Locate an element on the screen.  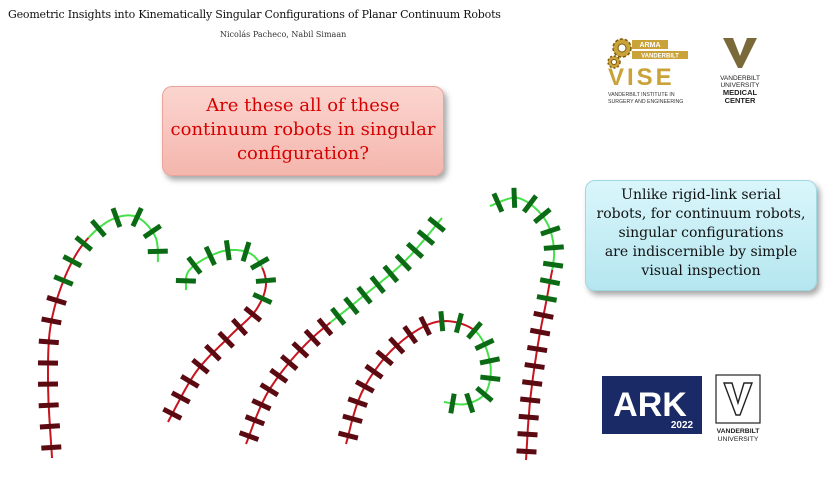
ark-wordmark: ARK is located at coordinates (650, 405).